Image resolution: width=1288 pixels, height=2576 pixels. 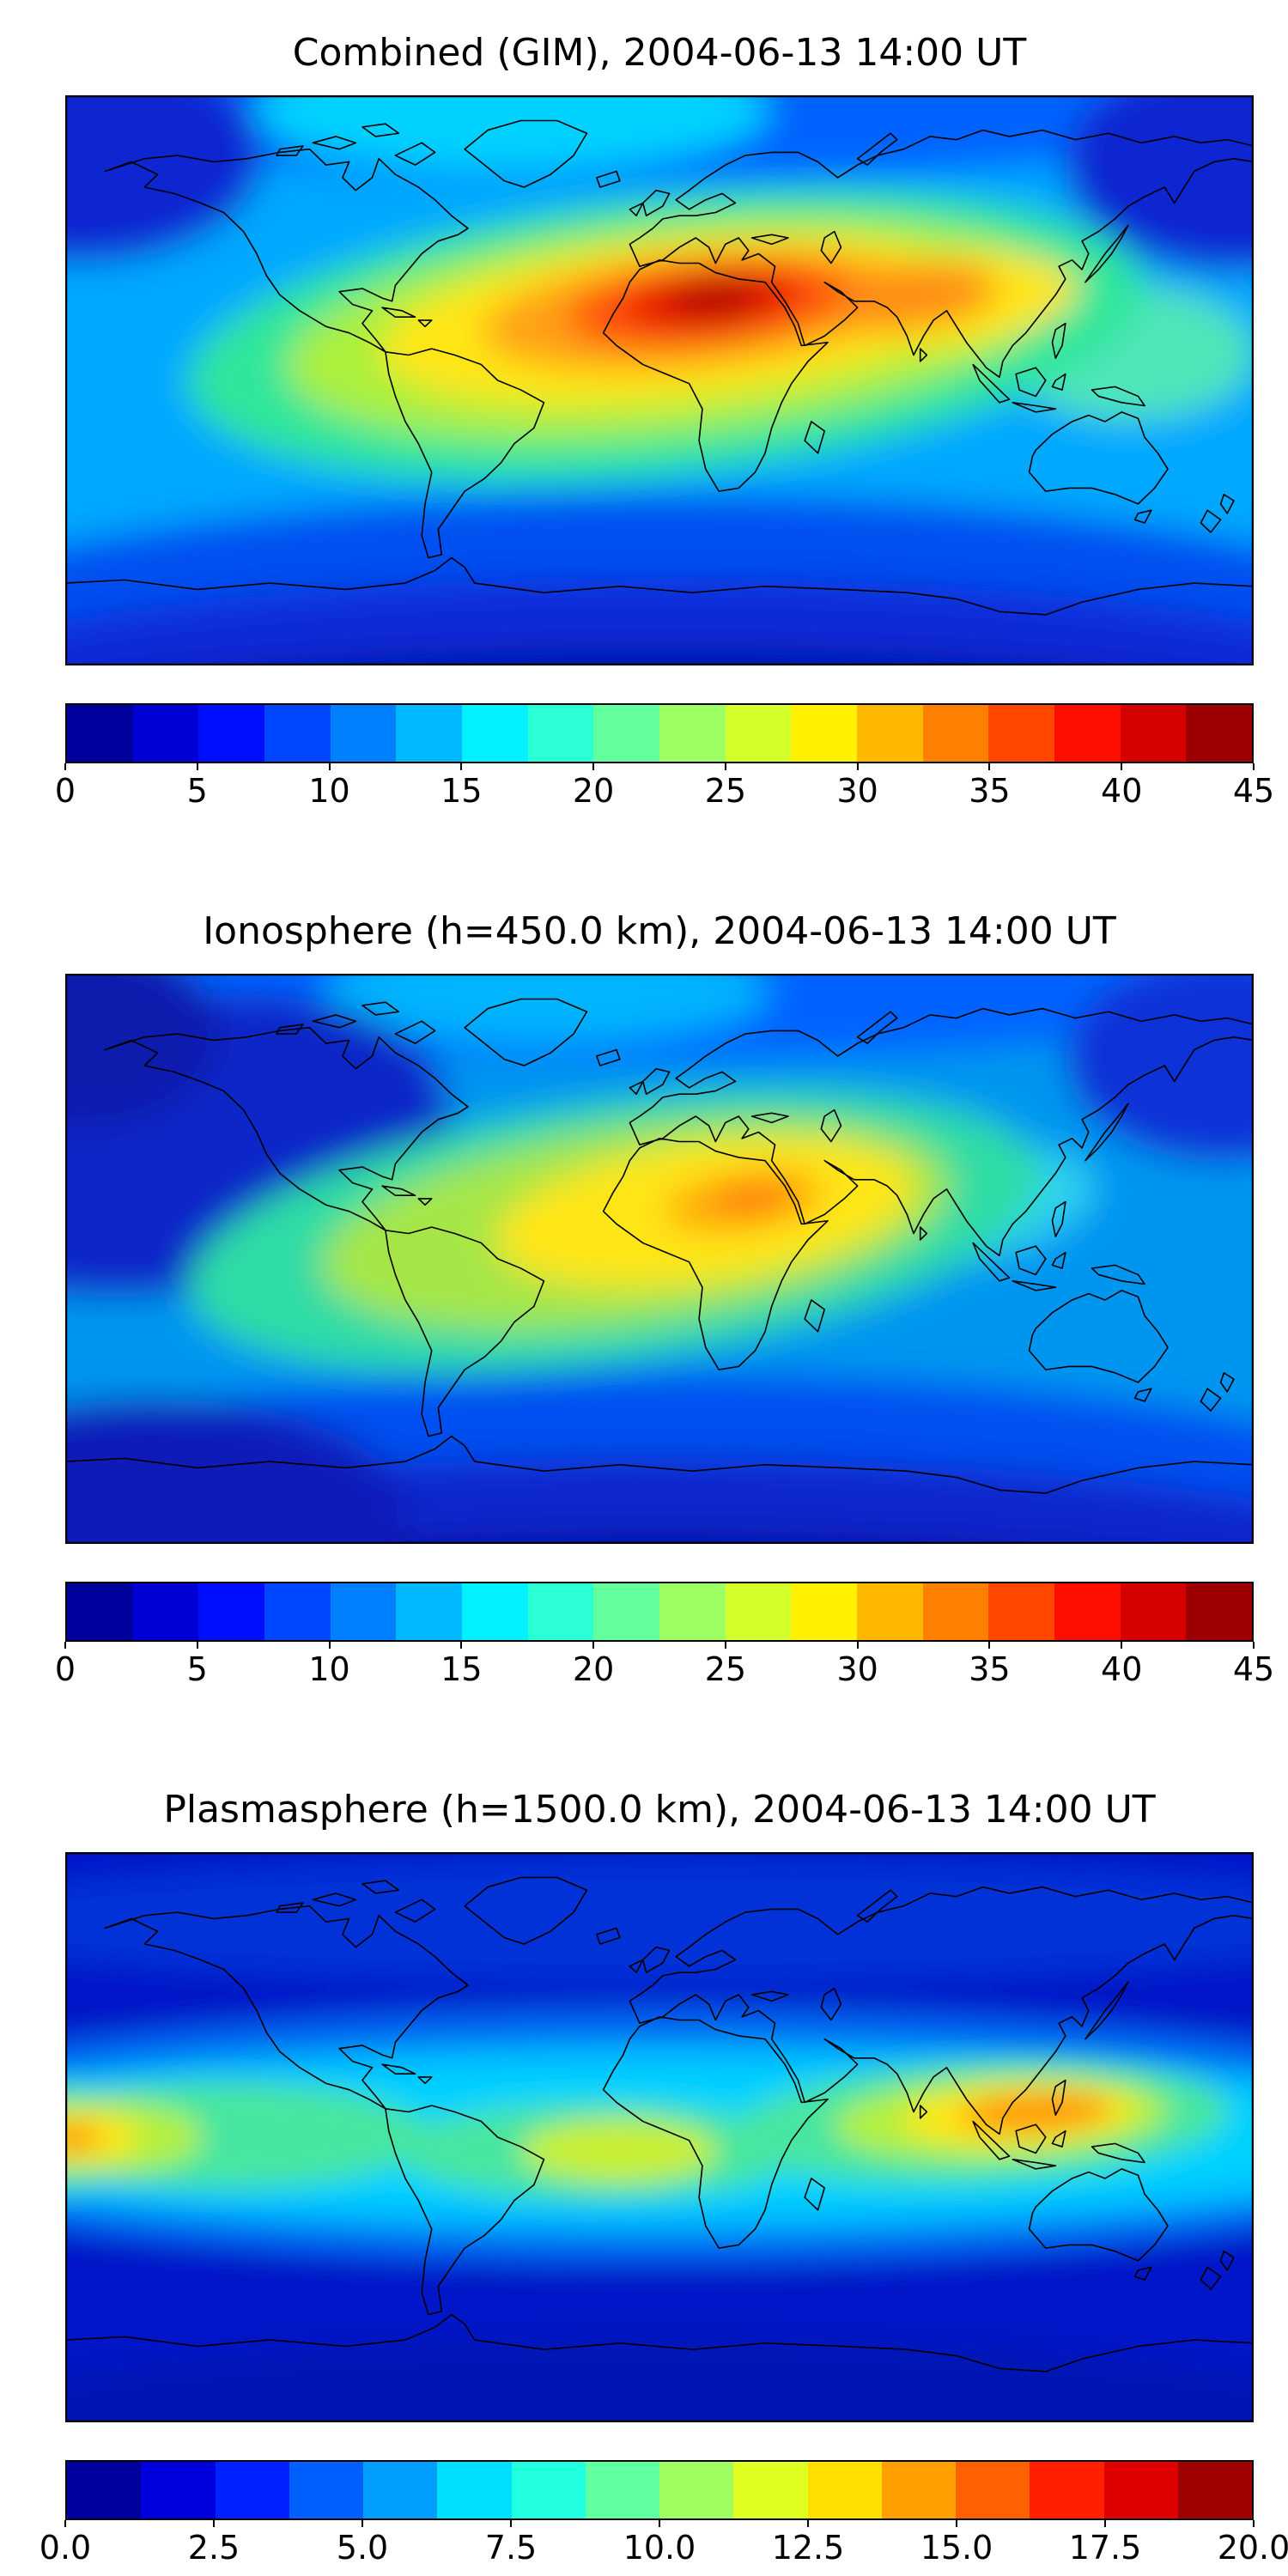 I want to click on colorbar-tick-label: 0, so click(x=65, y=1669).